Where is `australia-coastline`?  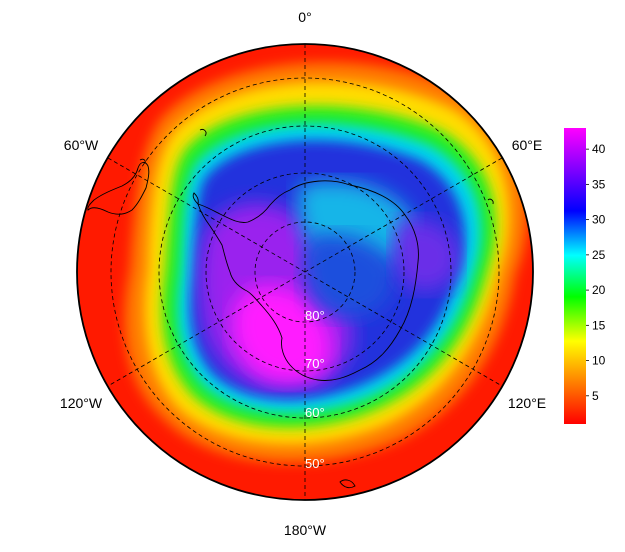 australia-coastline is located at coordinates (490, 201).